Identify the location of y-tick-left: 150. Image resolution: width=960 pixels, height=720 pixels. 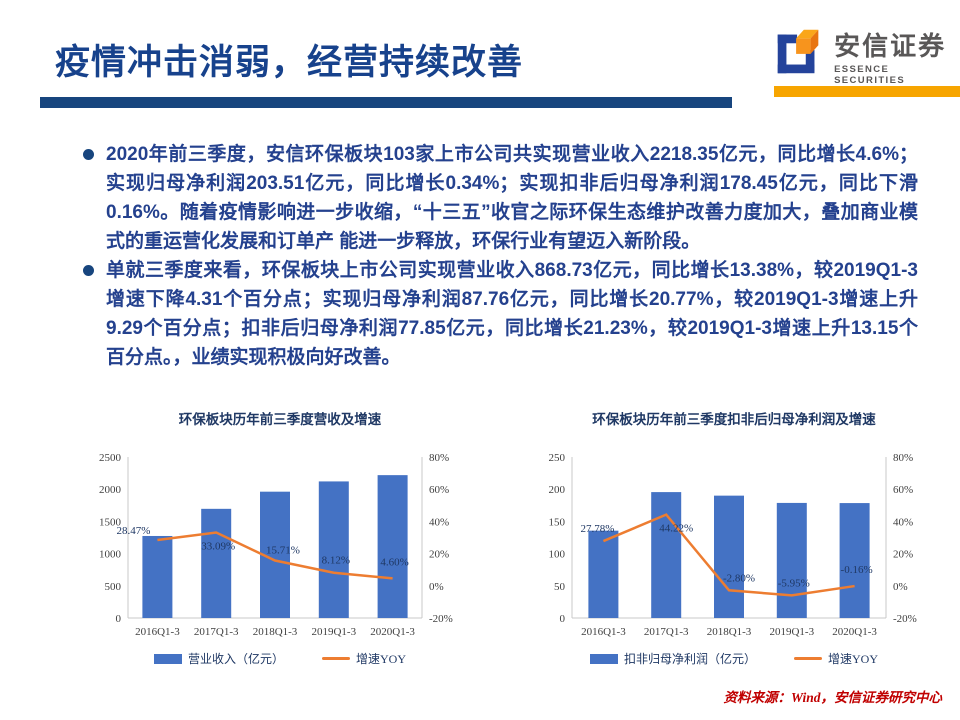
(557, 522).